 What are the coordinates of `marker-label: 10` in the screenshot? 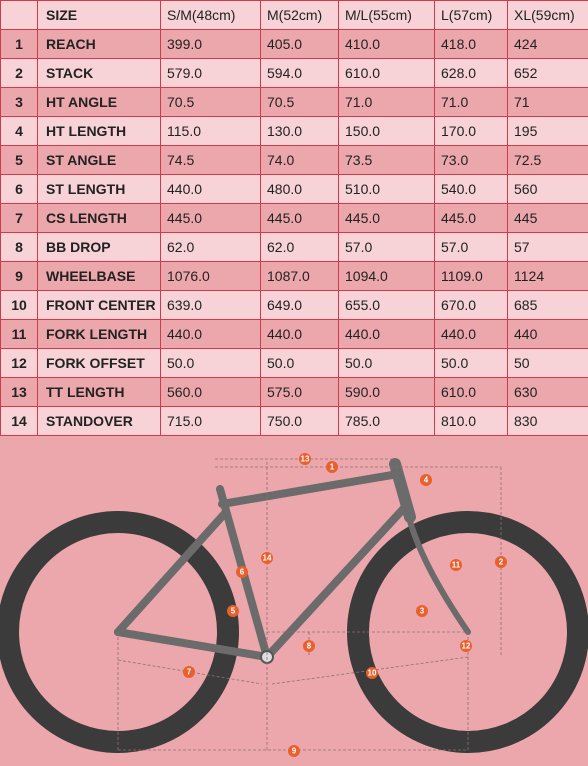 It's located at (372, 673).